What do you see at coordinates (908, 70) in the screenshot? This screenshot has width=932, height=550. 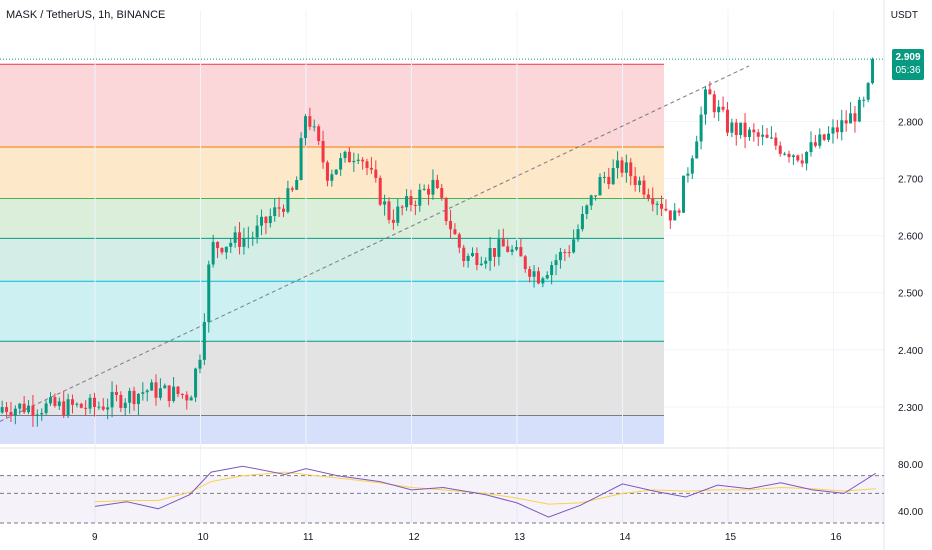 I see `bar-countdown: 05:36` at bounding box center [908, 70].